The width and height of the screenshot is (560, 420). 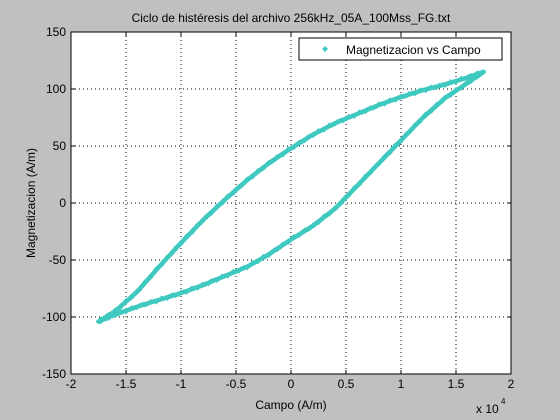 What do you see at coordinates (60, 146) in the screenshot?
I see `y-tick-label: 50` at bounding box center [60, 146].